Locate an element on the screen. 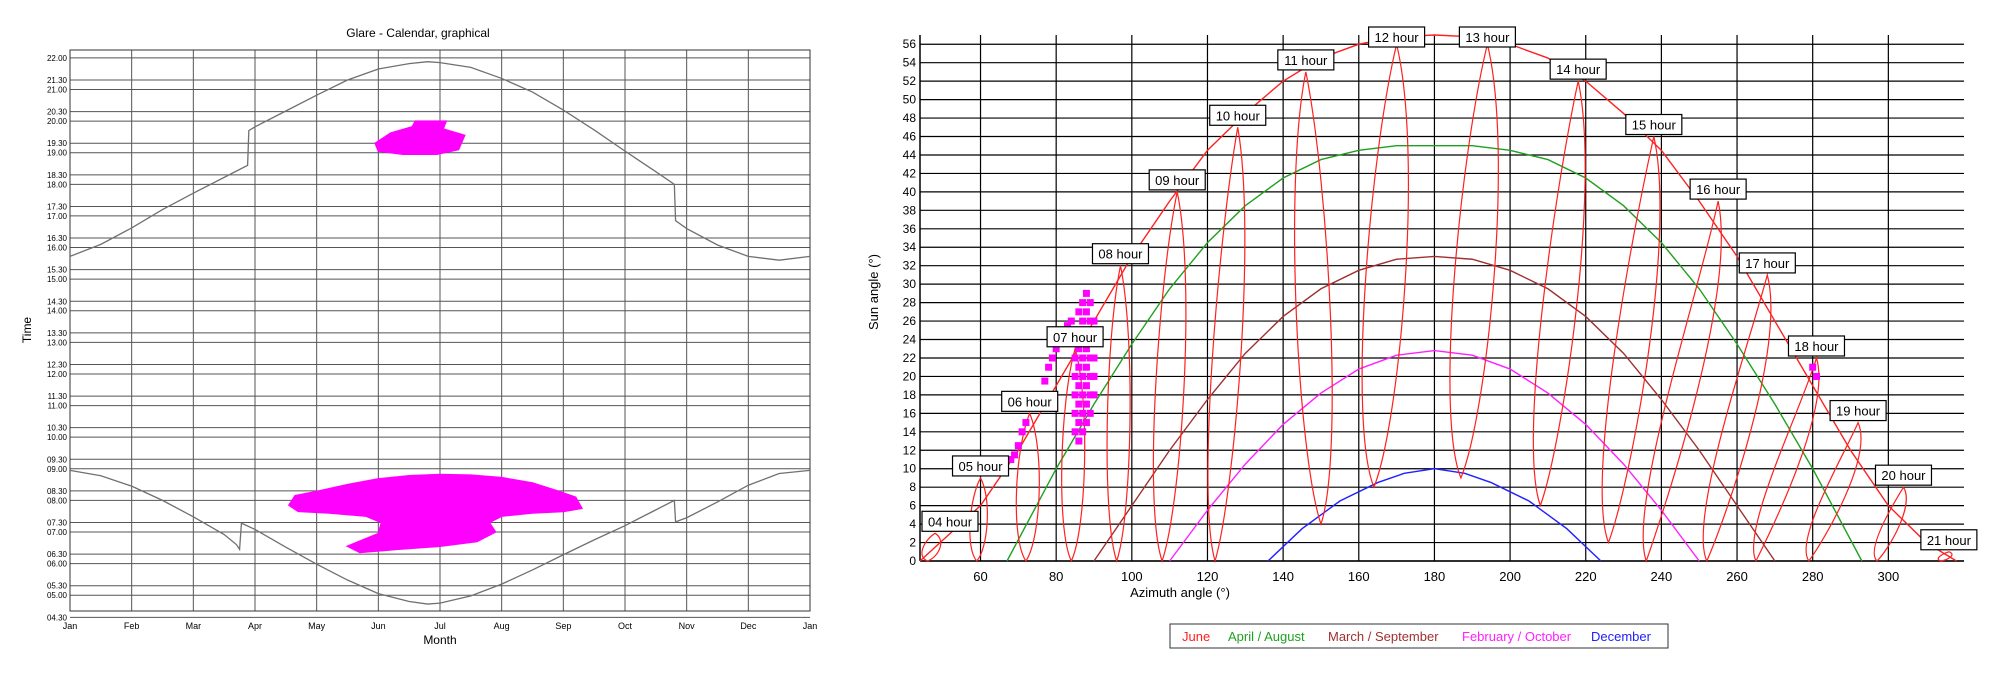 The width and height of the screenshot is (2002, 675). y-tick-label: 20.00 is located at coordinates (57, 121).